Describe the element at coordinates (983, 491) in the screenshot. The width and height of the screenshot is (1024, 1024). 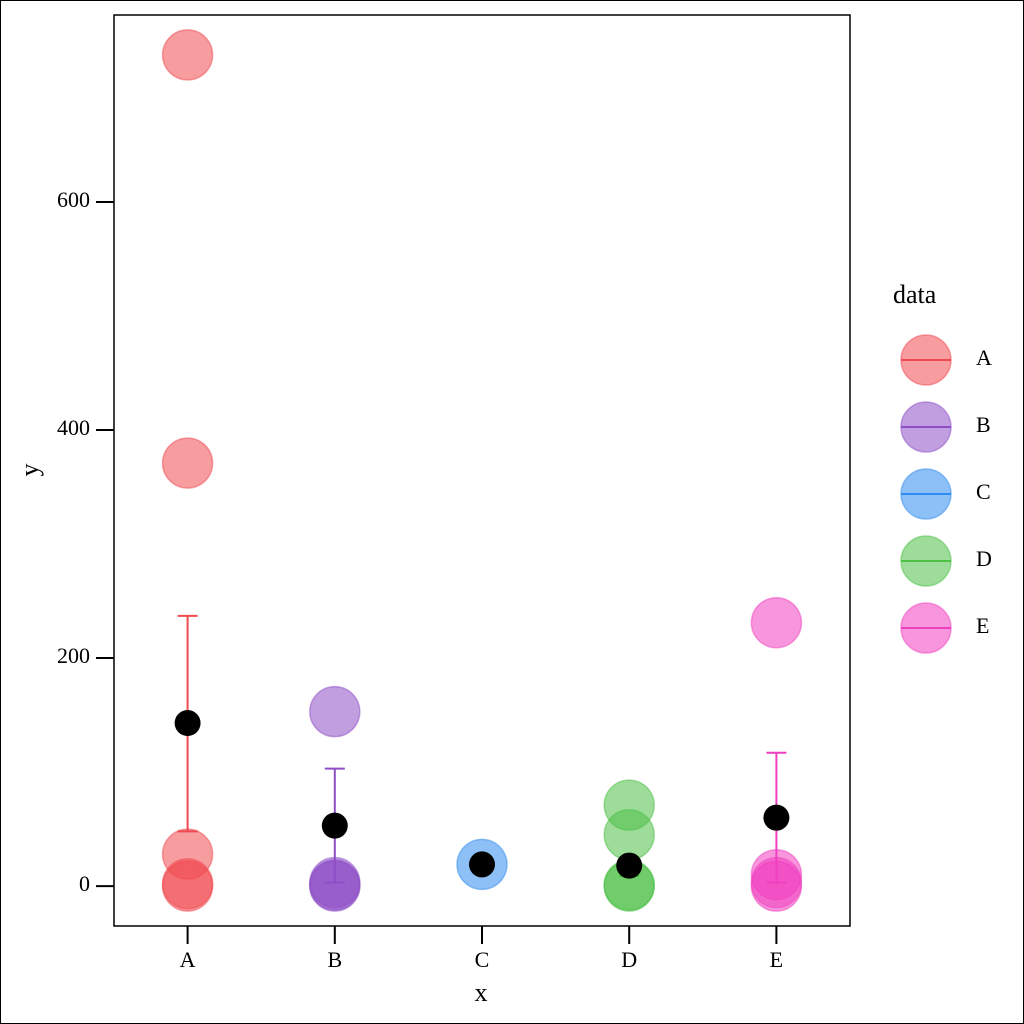
I see `legend-label: C` at that location.